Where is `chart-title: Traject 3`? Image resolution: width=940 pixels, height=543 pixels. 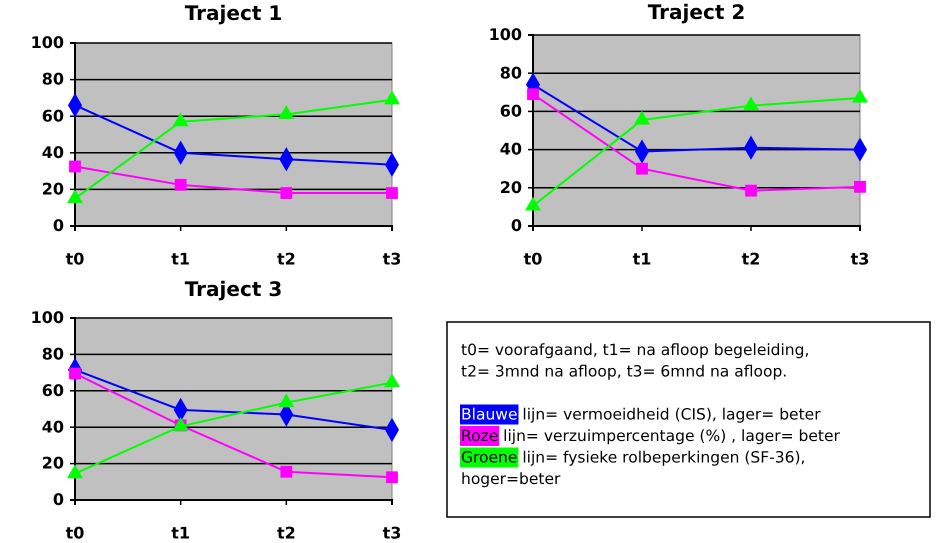 chart-title: Traject 3 is located at coordinates (233, 289).